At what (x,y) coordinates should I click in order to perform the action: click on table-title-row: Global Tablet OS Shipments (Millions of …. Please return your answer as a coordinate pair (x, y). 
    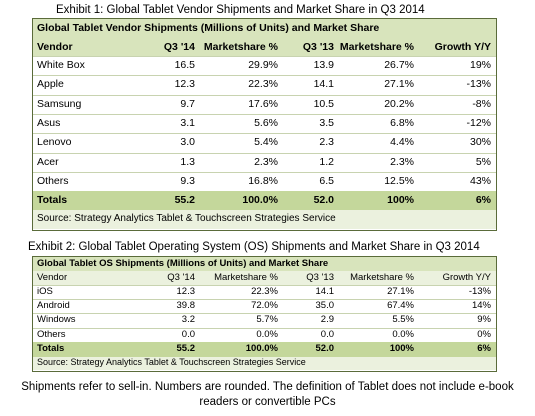
    Looking at the image, I should click on (264, 264).